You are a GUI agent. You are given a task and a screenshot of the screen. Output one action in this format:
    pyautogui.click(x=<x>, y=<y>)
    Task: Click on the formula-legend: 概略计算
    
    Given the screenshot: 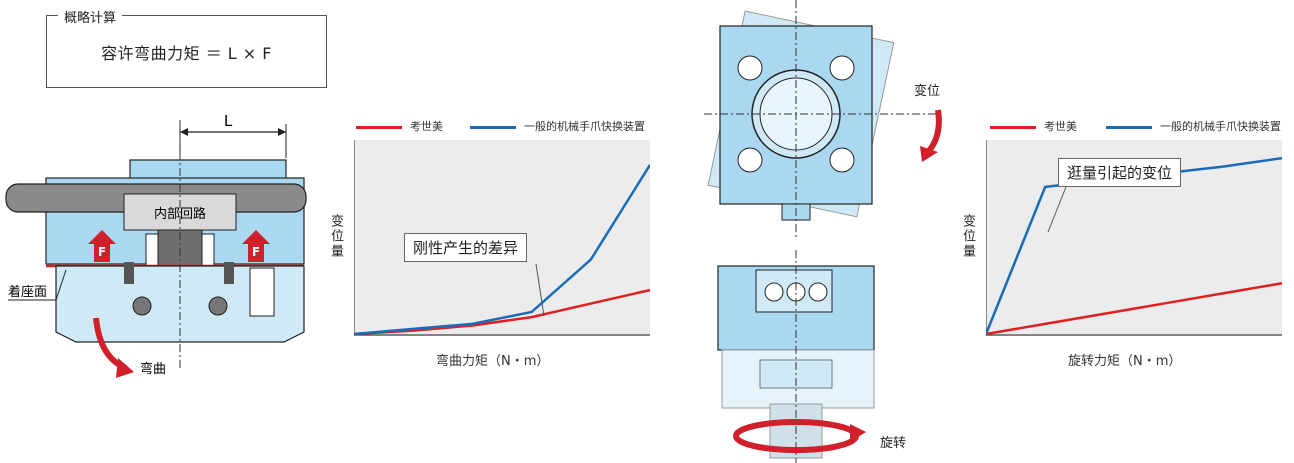 What is the action you would take?
    pyautogui.click(x=90, y=16)
    